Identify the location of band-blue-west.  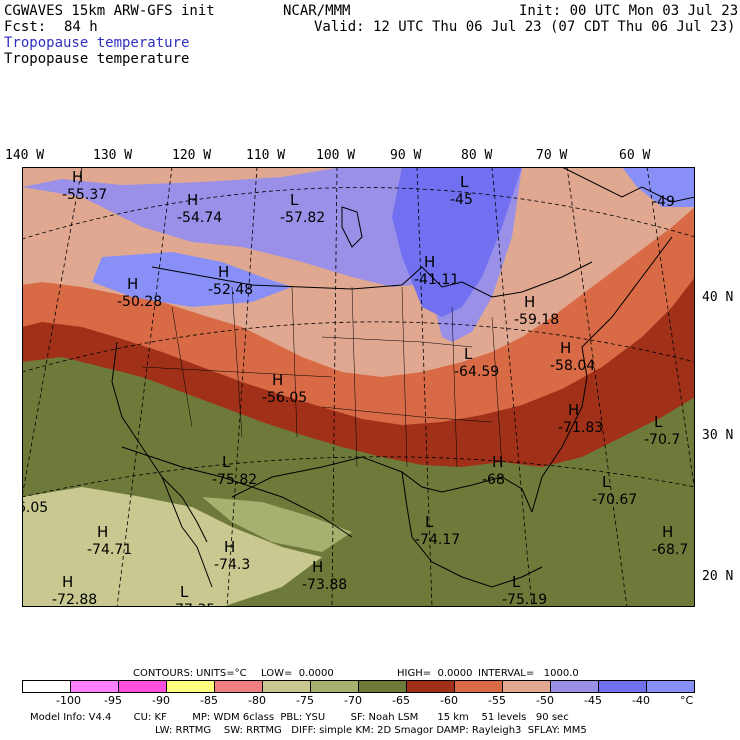
(192, 279).